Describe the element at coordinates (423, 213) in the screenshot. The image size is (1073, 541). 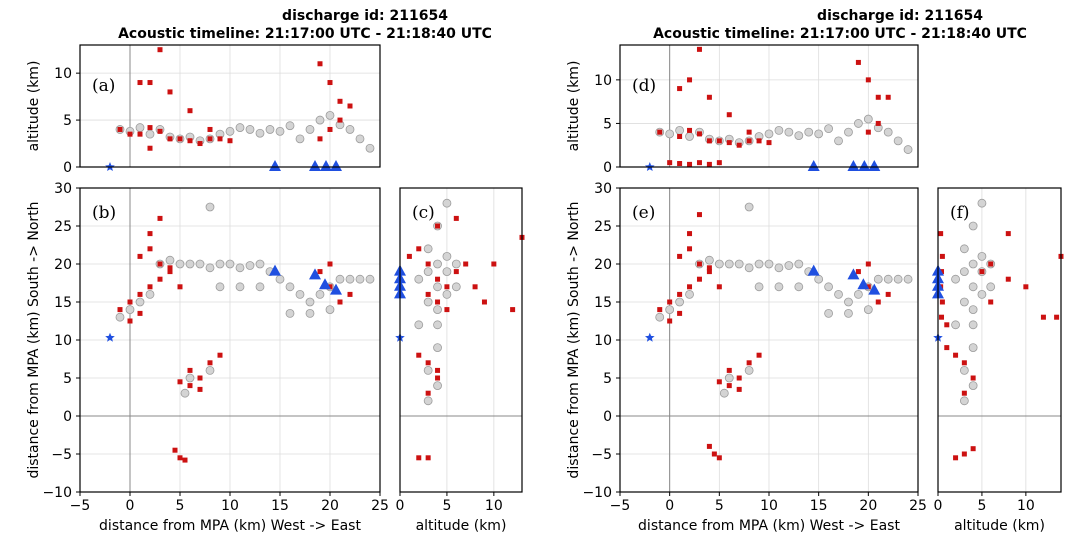
I see `panel-label: (c)` at that location.